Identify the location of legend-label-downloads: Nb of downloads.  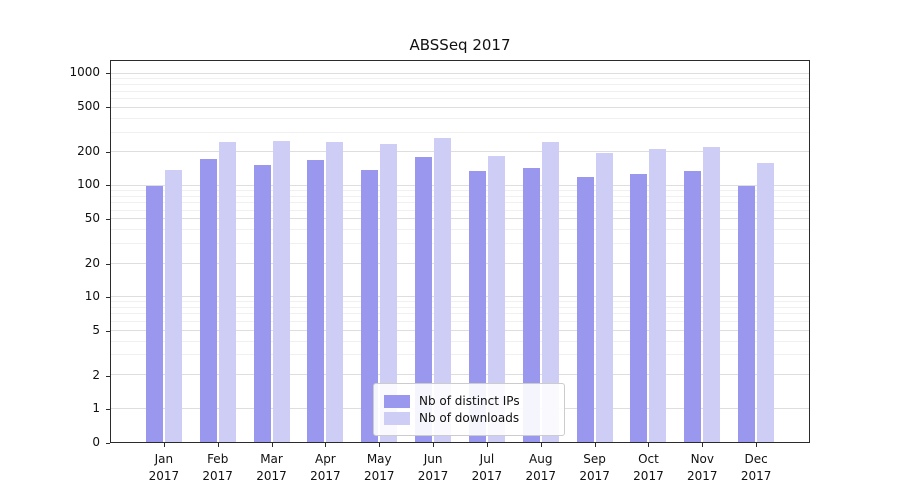
(469, 418).